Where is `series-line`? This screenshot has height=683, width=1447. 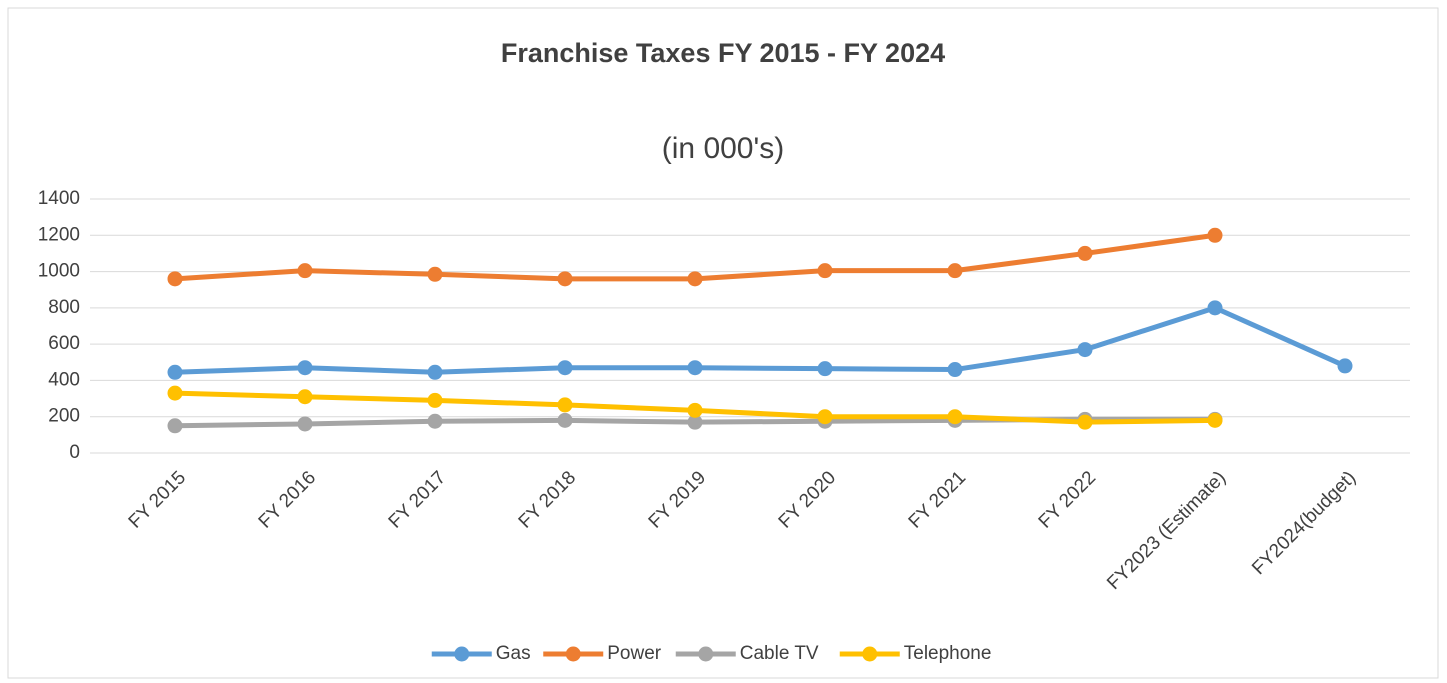 series-line is located at coordinates (760, 340).